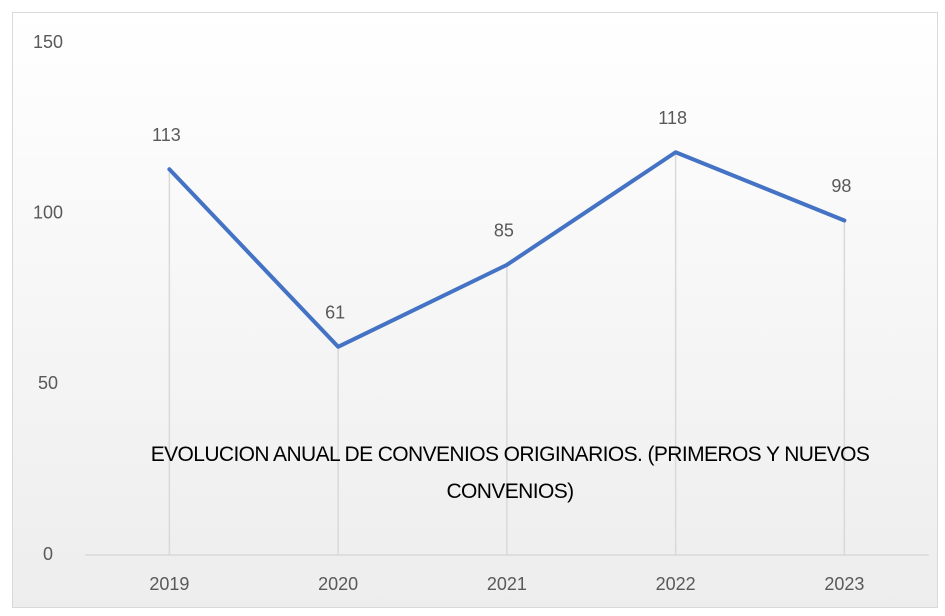 This screenshot has height=616, width=945. I want to click on data-label: 118, so click(672, 118).